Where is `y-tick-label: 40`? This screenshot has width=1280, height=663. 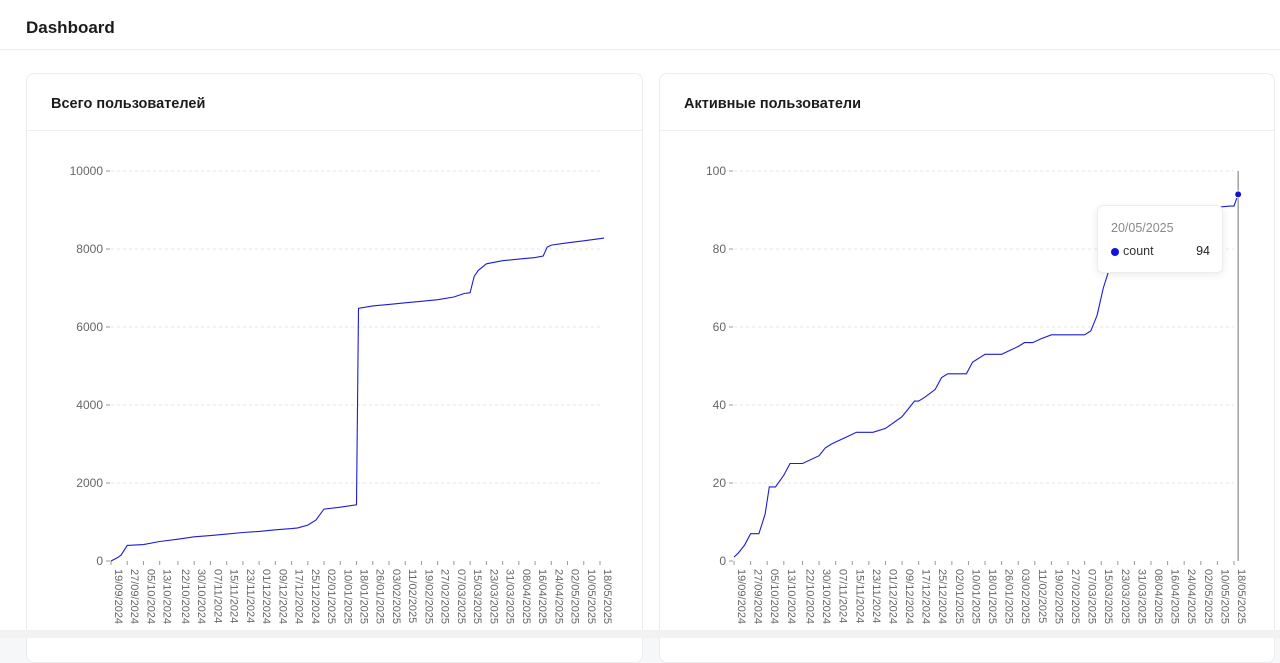 y-tick-label: 40 is located at coordinates (720, 405).